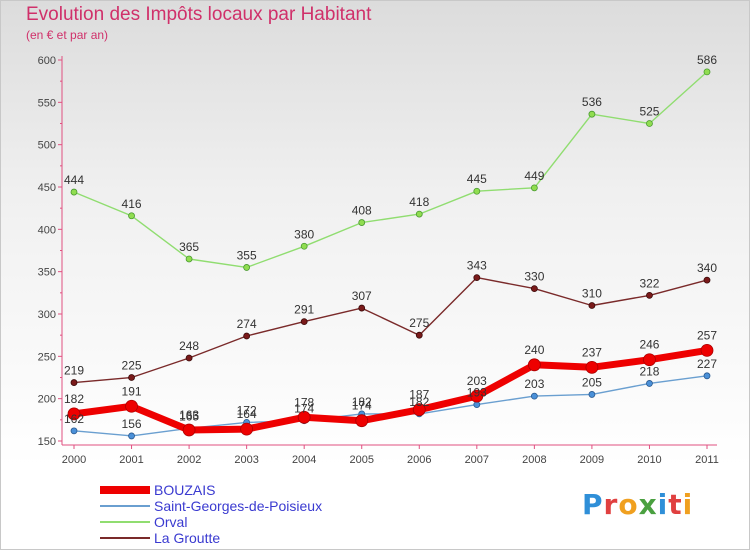 The width and height of the screenshot is (750, 550). I want to click on legend-item-orval: Orval, so click(250, 522).